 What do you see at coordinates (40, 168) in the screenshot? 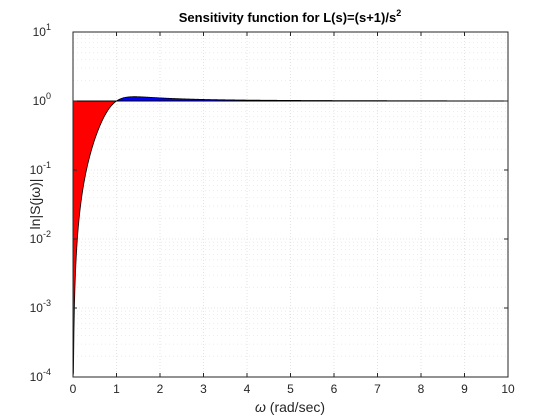
I see `y-tick-label: 10⁻¹` at bounding box center [40, 168].